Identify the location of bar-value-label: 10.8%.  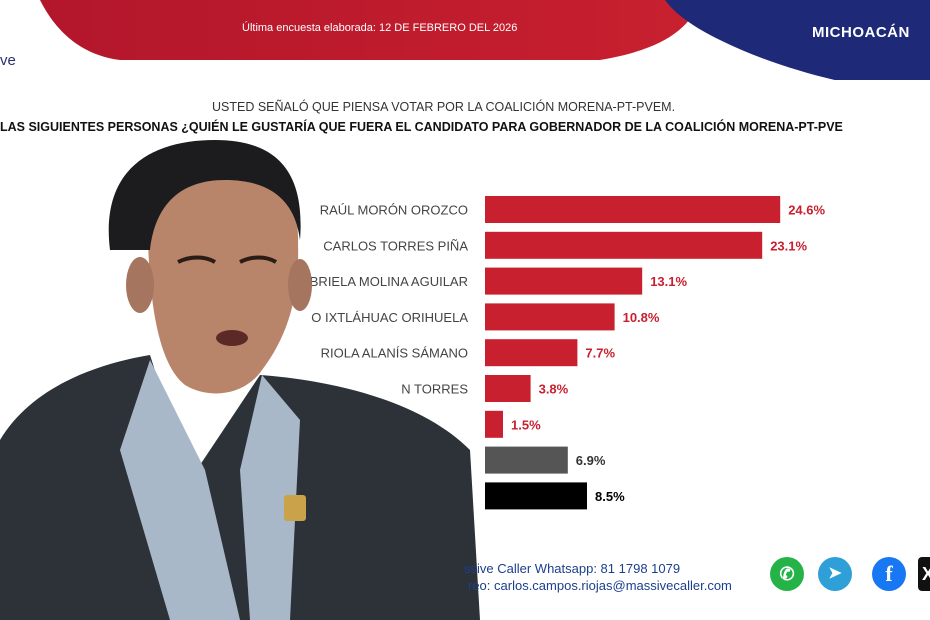
(641, 317).